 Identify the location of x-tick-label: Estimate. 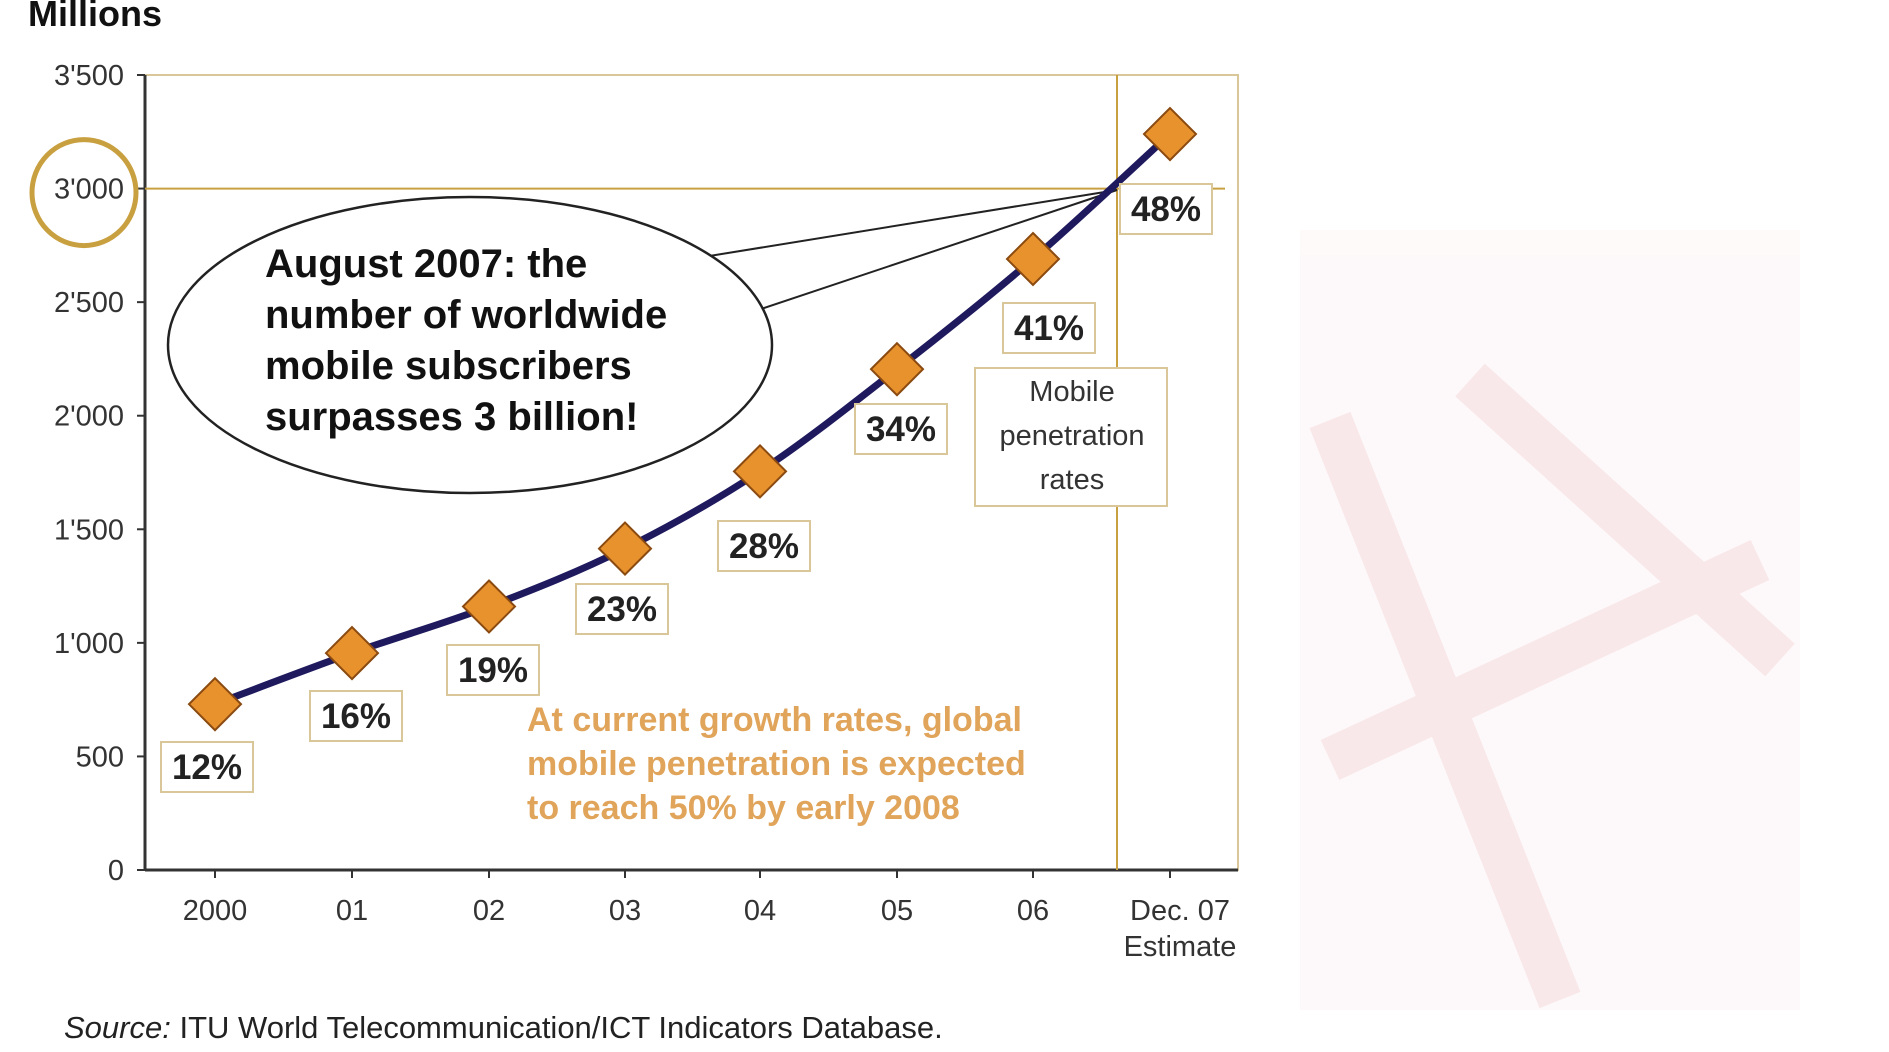
(1180, 947).